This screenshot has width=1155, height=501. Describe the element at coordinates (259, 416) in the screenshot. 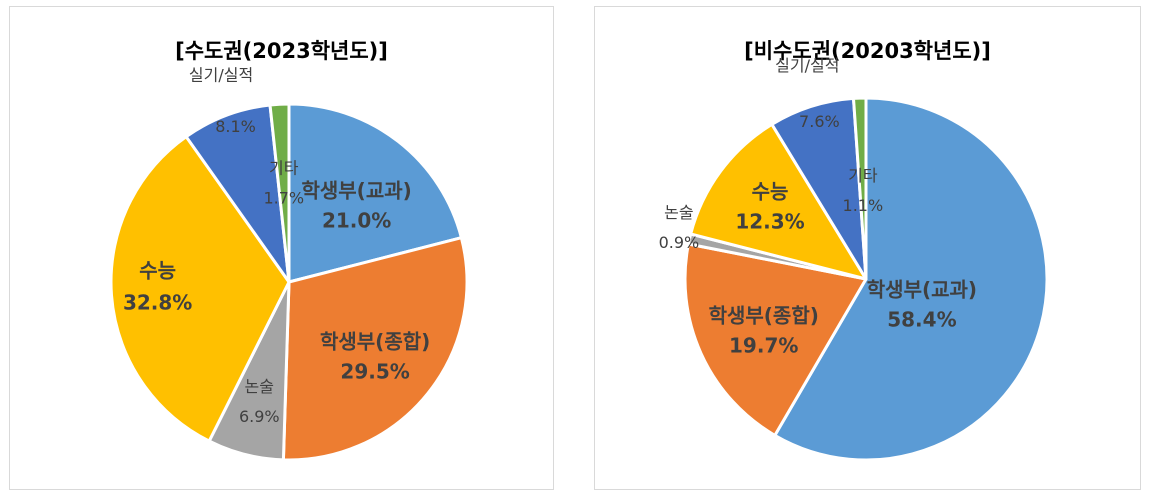

I see `data-label-value: 6.9%` at that location.